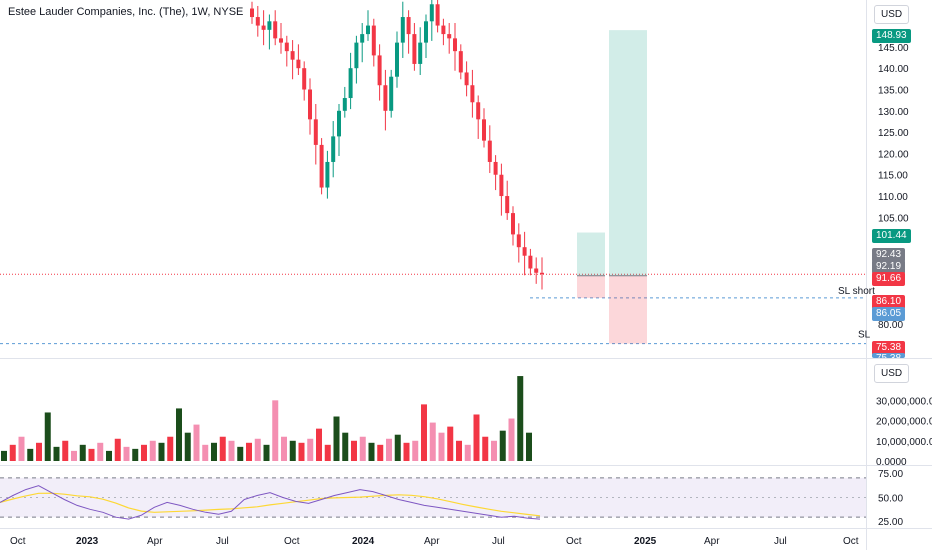 This screenshot has width=932, height=550. What do you see at coordinates (891, 236) in the screenshot?
I see `take-profit-badge: 101.44` at bounding box center [891, 236].